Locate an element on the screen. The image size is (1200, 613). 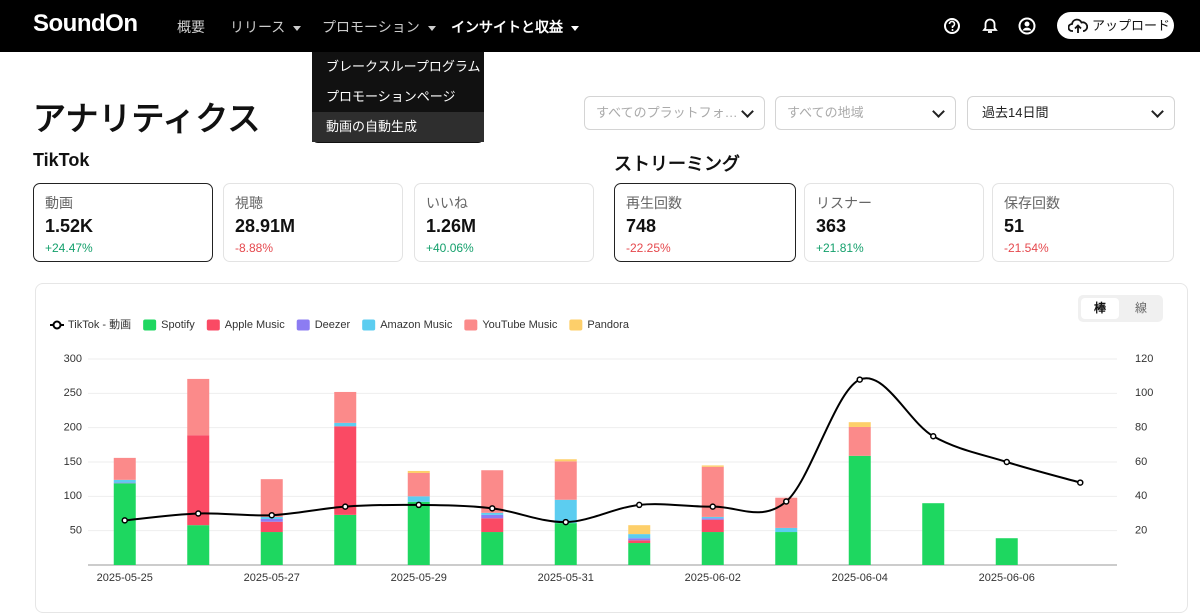
nav-item: プロモーション is located at coordinates (379, 27).